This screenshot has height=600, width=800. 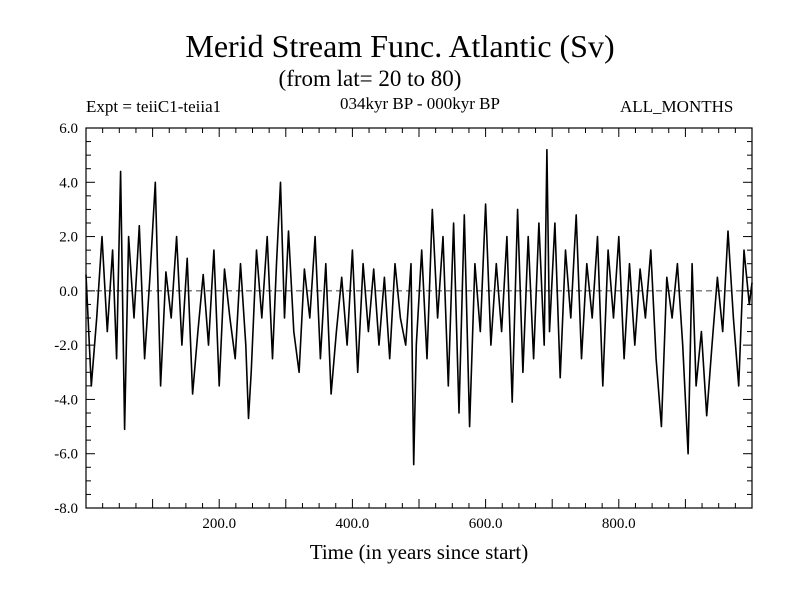 What do you see at coordinates (619, 524) in the screenshot?
I see `x-tick-label: 800.0` at bounding box center [619, 524].